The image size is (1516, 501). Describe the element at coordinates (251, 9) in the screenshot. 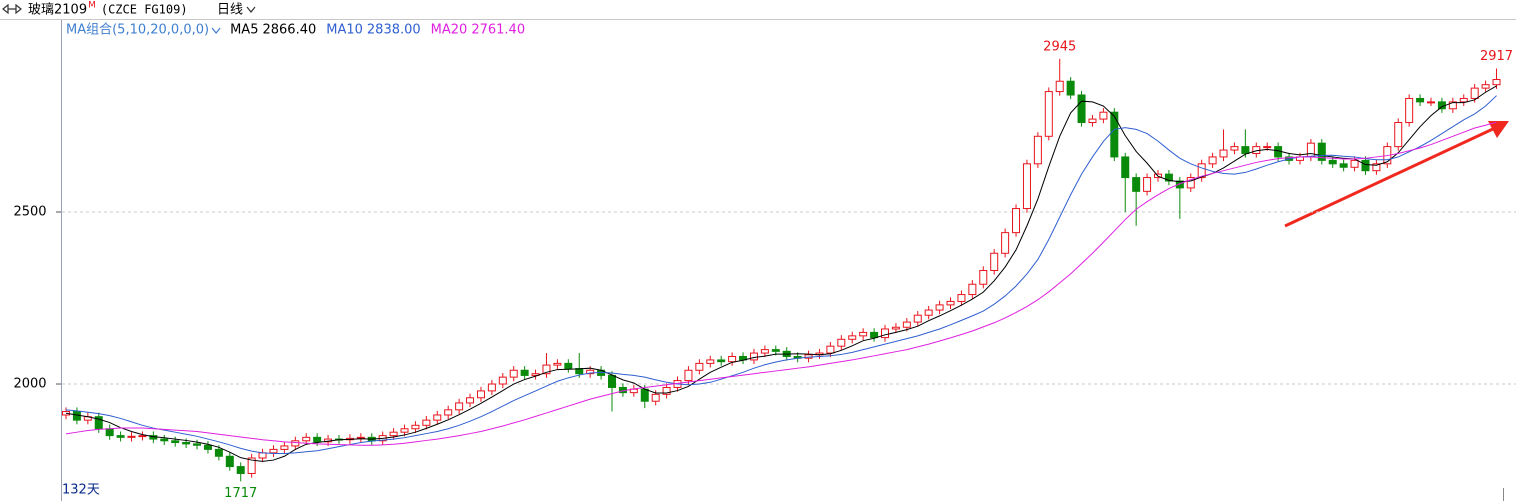

I see `period-dropdown-icon` at that location.